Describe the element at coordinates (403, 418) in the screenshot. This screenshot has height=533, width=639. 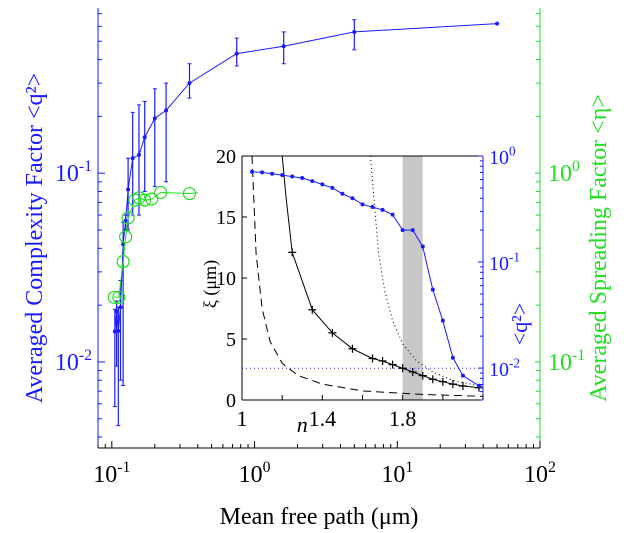
I see `inset-x-tick-label: 1.8` at that location.